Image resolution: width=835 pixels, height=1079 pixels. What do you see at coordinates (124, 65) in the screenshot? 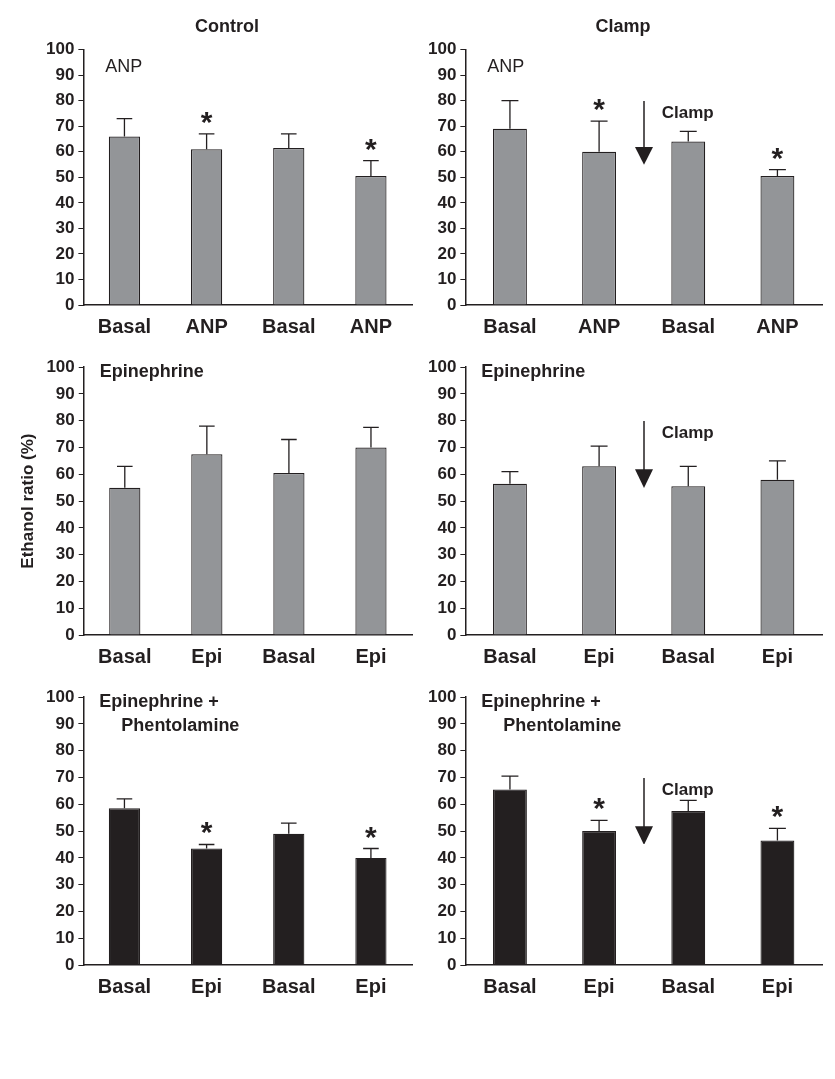
I see `chart-subtitle: ANP` at bounding box center [124, 65].